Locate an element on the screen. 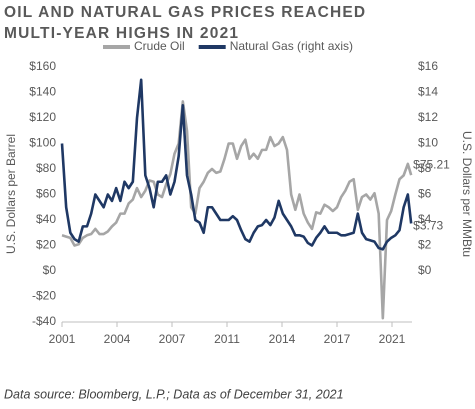  y-tick-label: $120 is located at coordinates (42, 117).